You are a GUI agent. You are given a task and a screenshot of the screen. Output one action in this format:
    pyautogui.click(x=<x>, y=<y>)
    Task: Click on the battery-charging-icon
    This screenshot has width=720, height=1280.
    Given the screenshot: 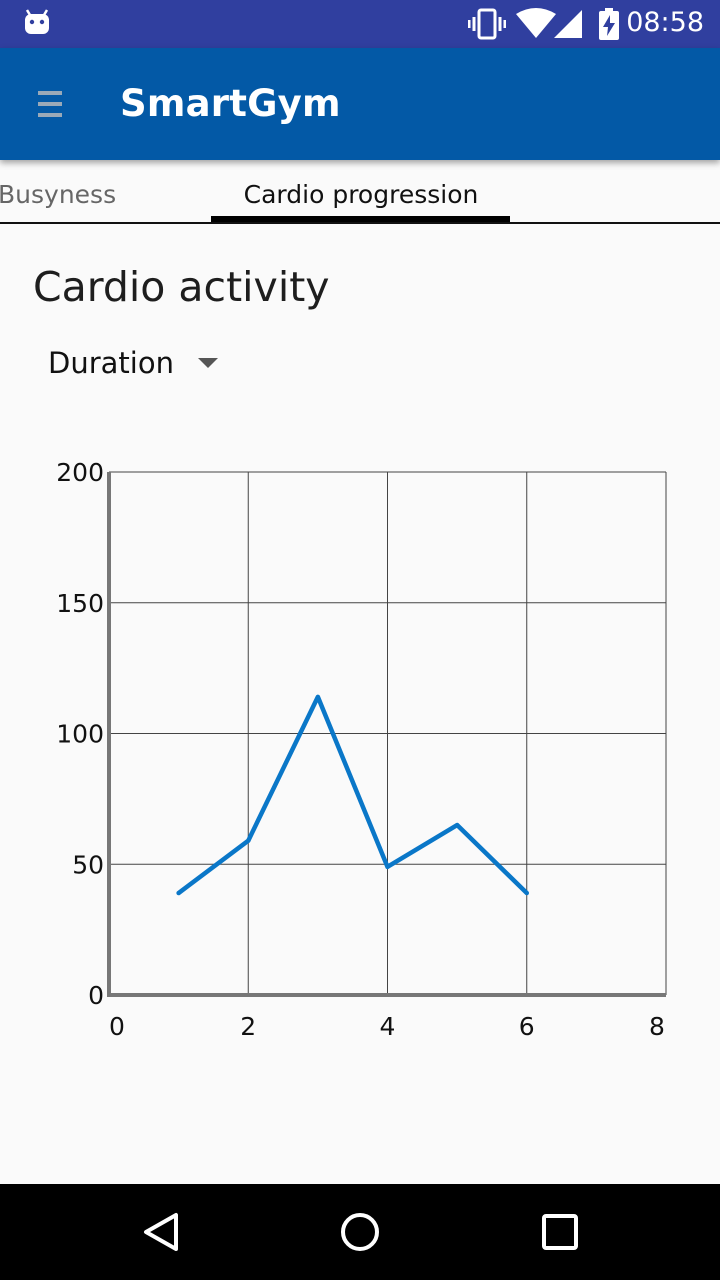 What is the action you would take?
    pyautogui.click(x=609, y=24)
    